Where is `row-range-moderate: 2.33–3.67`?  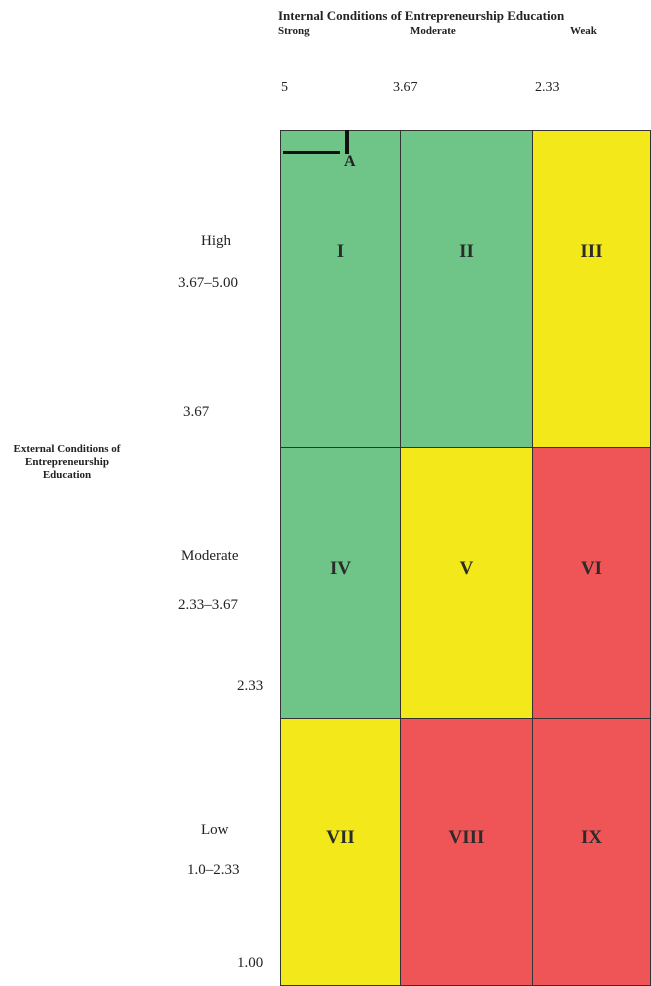 row-range-moderate: 2.33–3.67 is located at coordinates (208, 605).